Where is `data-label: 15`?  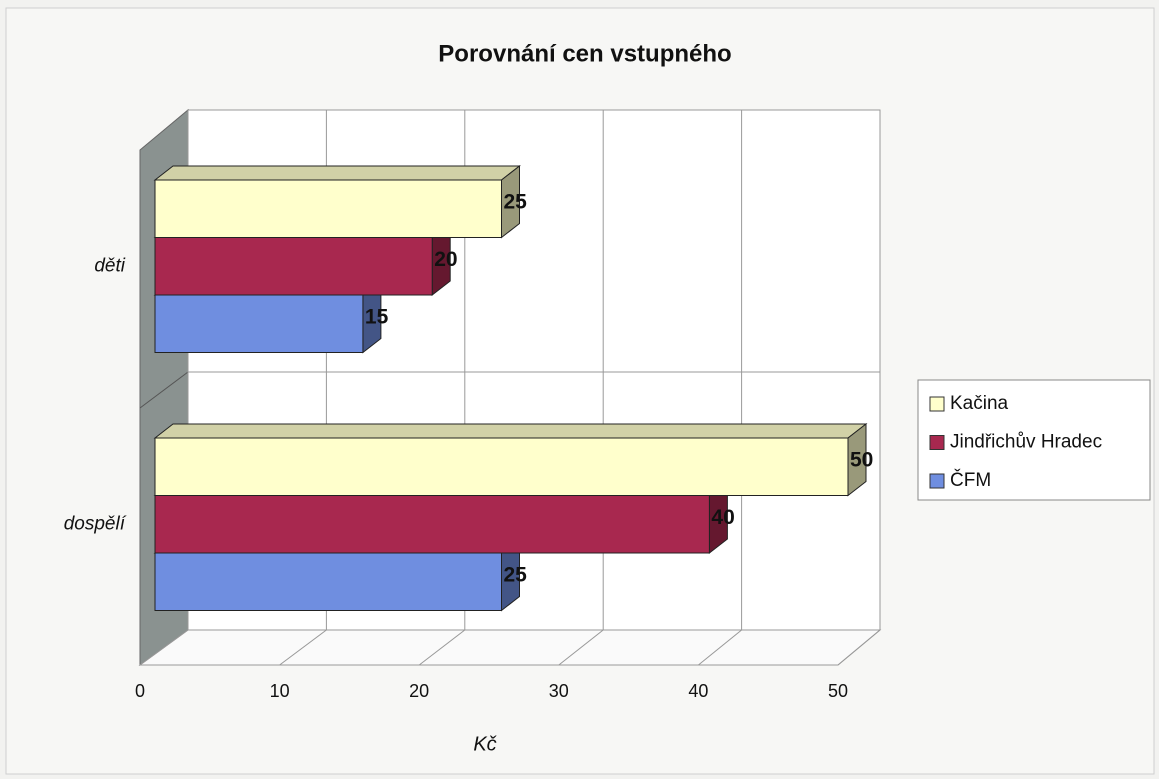 data-label: 15 is located at coordinates (377, 316).